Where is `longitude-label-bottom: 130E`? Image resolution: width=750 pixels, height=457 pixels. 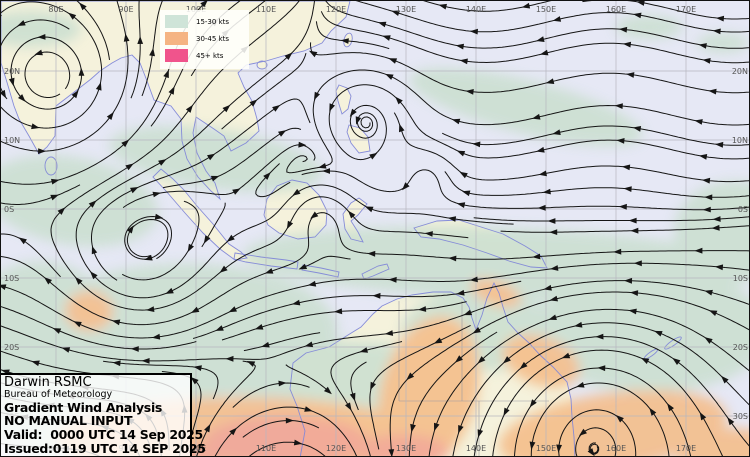
longitude-label-bottom: 130E is located at coordinates (406, 448).